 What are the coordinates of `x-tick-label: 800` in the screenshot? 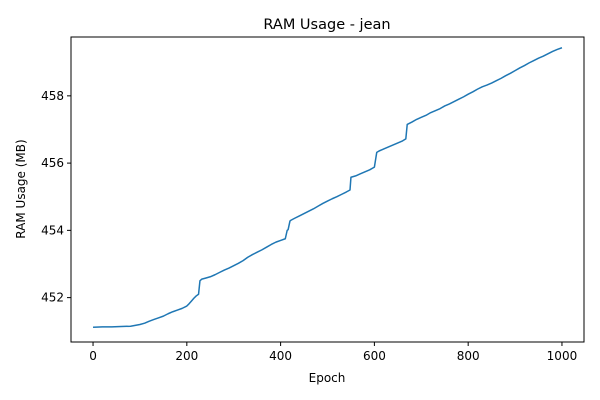 It's located at (468, 356).